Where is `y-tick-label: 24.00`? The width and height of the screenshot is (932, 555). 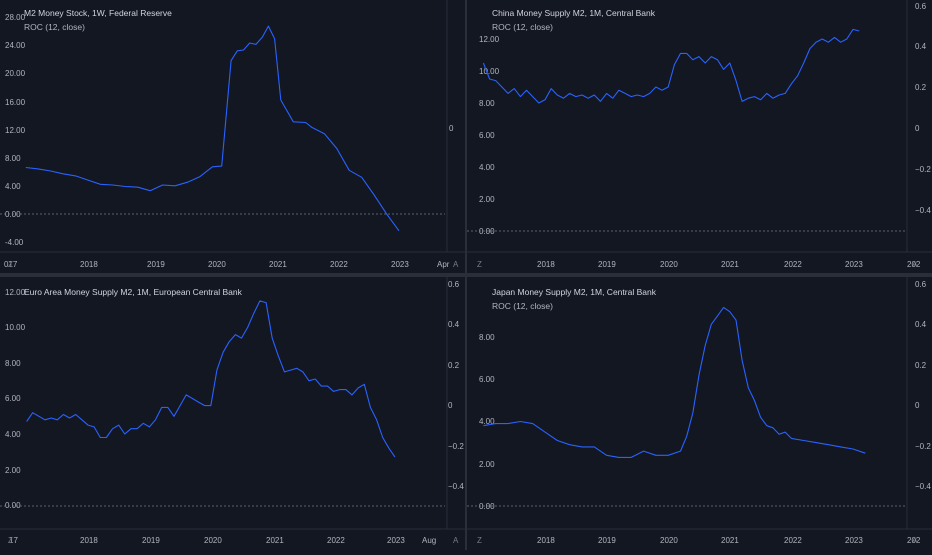 y-tick-label: 24.00 is located at coordinates (15, 45).